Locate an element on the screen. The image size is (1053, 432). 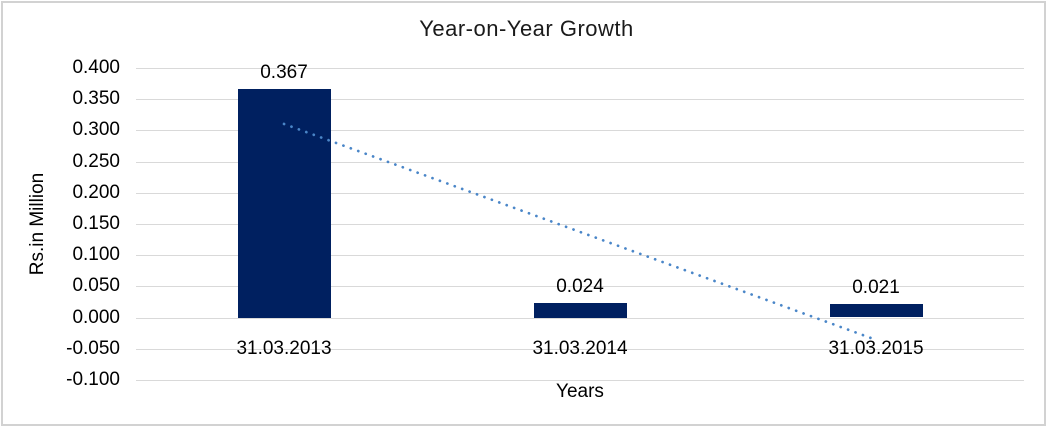
bar-31.03.2015 is located at coordinates (876, 310).